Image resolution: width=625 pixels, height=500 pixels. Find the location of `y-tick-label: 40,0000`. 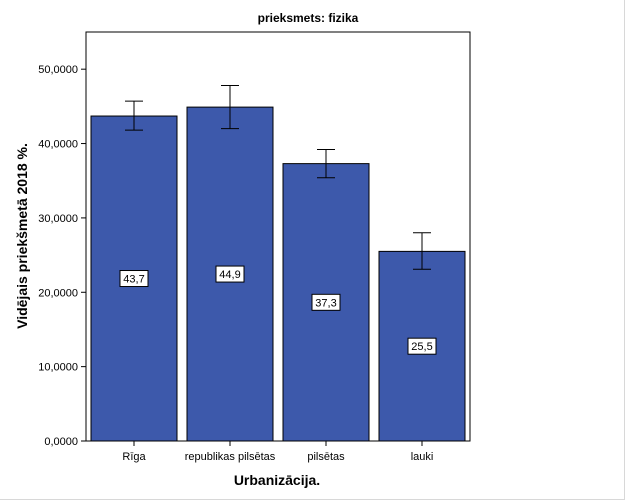

y-tick-label: 40,0000 is located at coordinates (58, 145).